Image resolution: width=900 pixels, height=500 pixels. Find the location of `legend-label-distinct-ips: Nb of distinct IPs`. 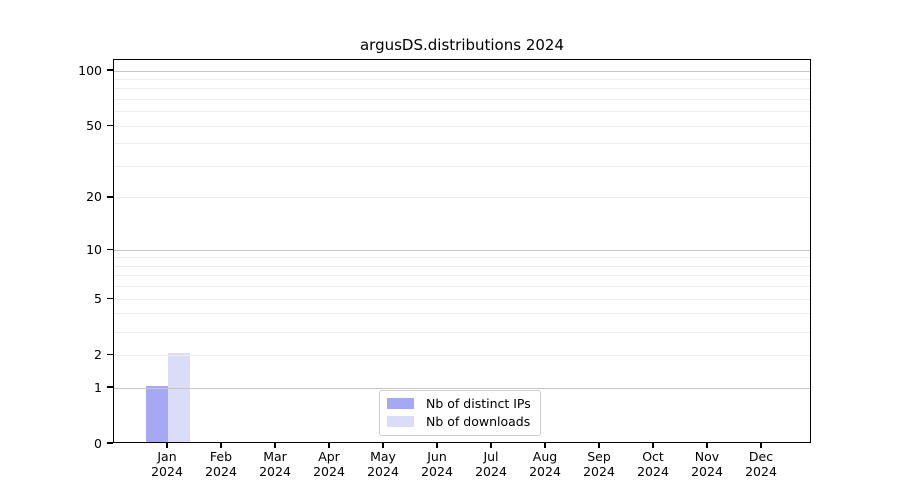

legend-label-distinct-ips: Nb of distinct IPs is located at coordinates (478, 403).